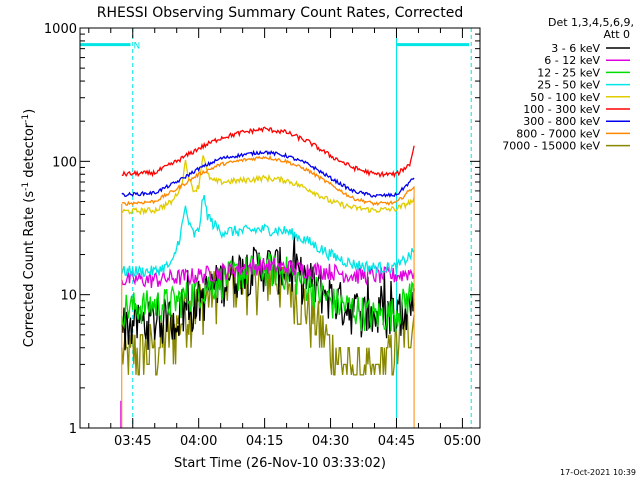 Image resolution: width=640 pixels, height=480 pixels. What do you see at coordinates (330, 441) in the screenshot?
I see `x-tick-label: 04:30` at bounding box center [330, 441].